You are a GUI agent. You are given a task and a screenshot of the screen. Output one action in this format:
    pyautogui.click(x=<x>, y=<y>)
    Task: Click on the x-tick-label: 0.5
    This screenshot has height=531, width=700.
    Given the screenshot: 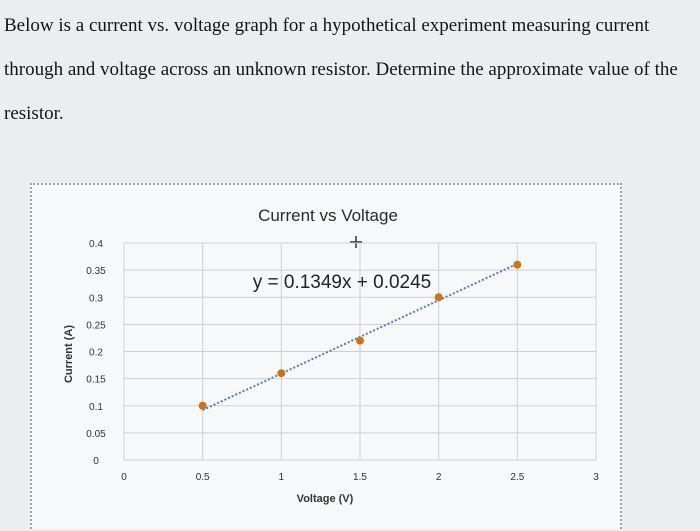 What is the action you would take?
    pyautogui.click(x=203, y=477)
    